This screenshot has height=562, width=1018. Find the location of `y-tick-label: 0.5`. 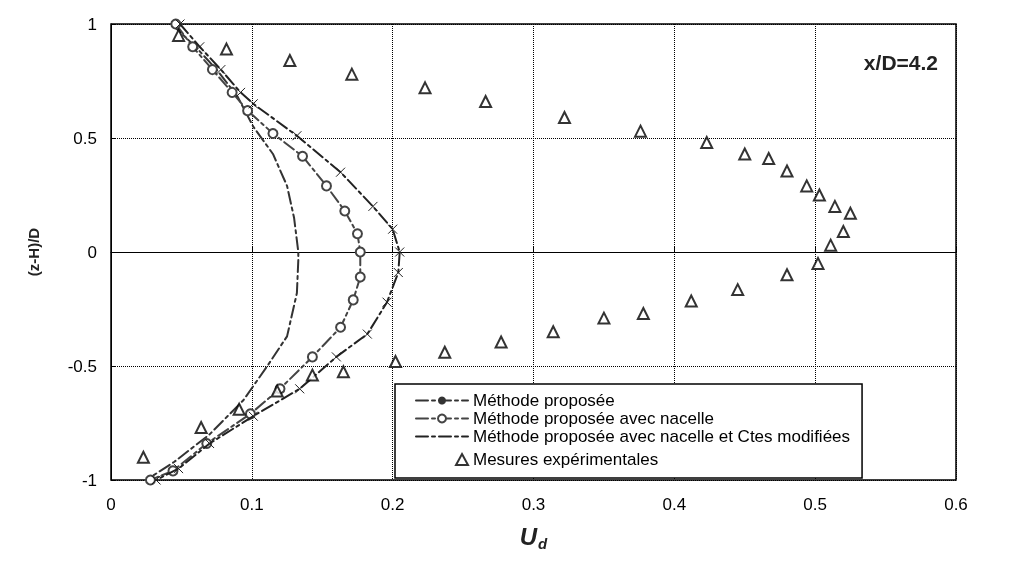

y-tick-label: 0.5 is located at coordinates (85, 138).